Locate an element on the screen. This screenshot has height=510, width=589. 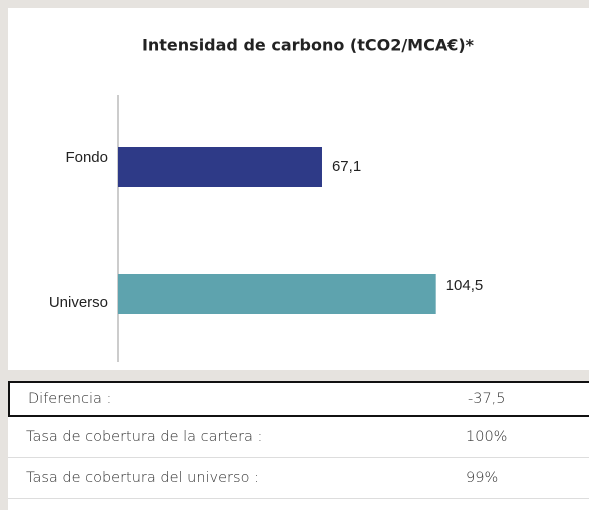
cell-label: Tasa de cobertura del universo : is located at coordinates (142, 478).